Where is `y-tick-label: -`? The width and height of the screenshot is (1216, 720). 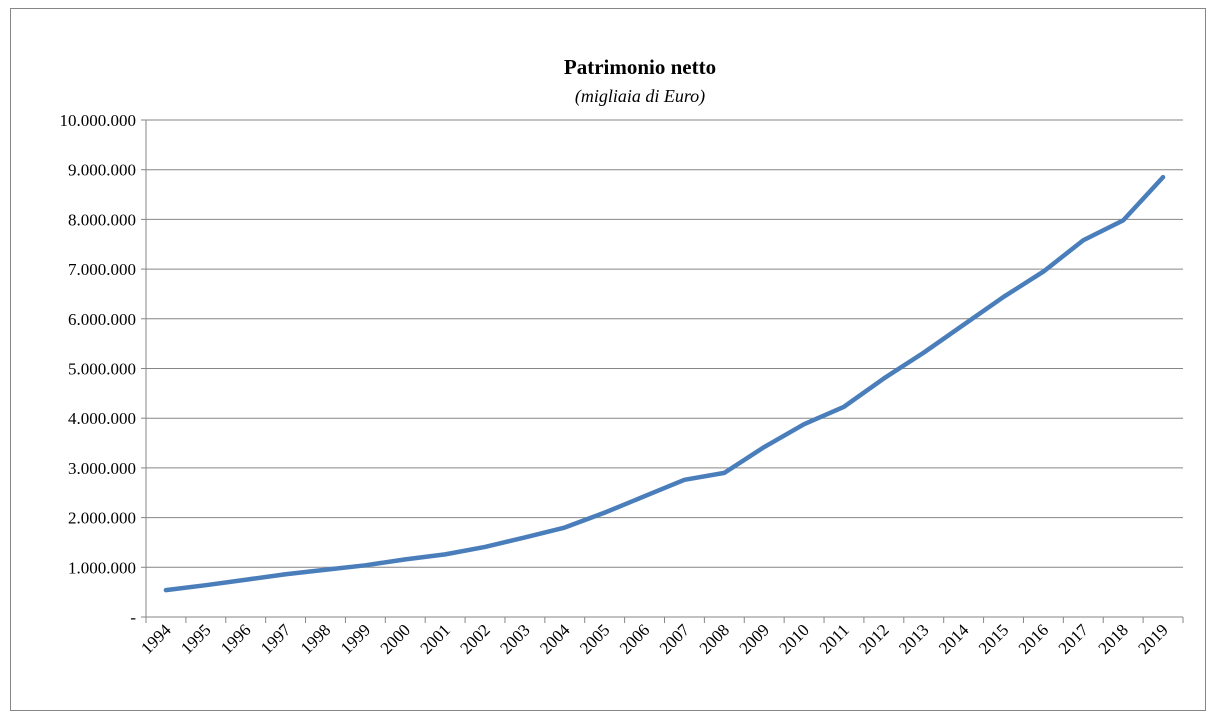
y-tick-label: - is located at coordinates (133, 617).